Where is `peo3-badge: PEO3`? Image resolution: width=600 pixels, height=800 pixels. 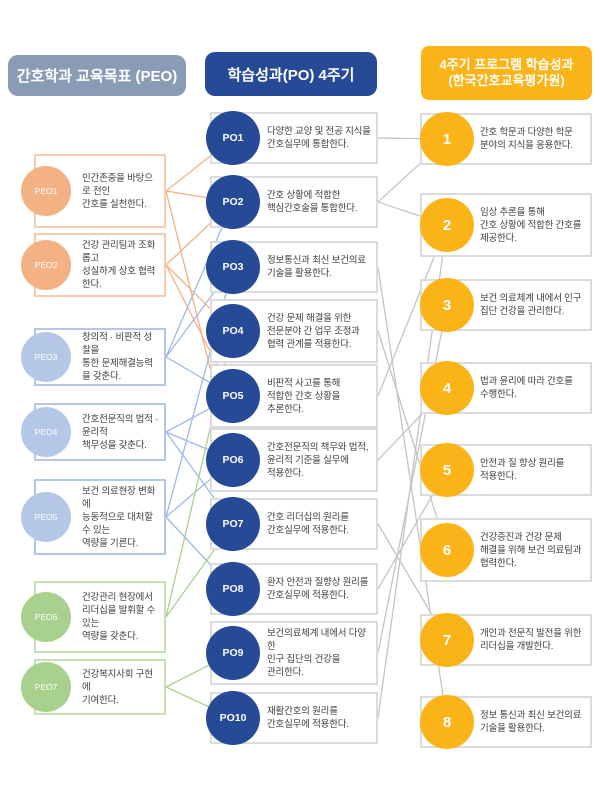 peo3-badge: PEO3 is located at coordinates (46, 357).